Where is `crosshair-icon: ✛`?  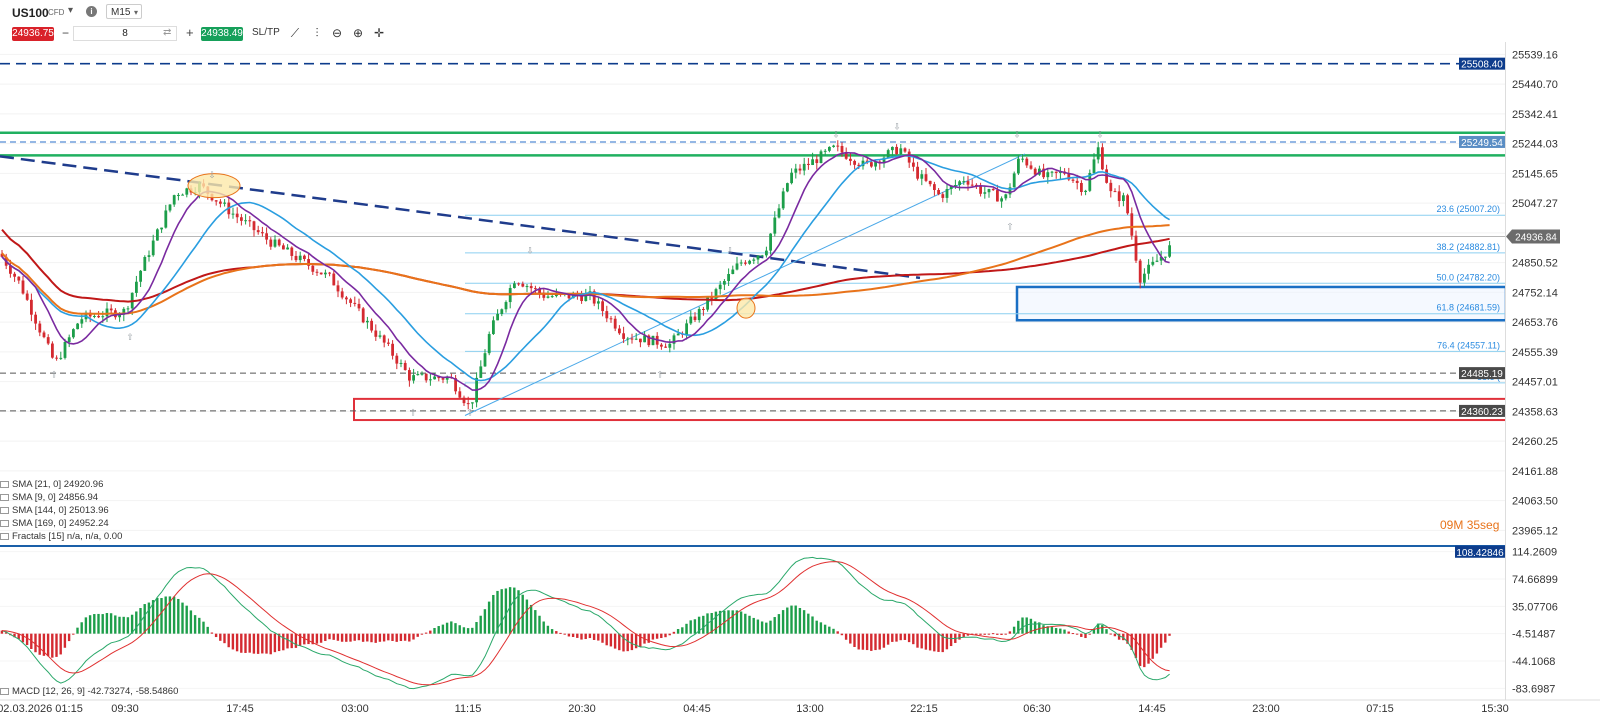 crosshair-icon: ✛ is located at coordinates (379, 33).